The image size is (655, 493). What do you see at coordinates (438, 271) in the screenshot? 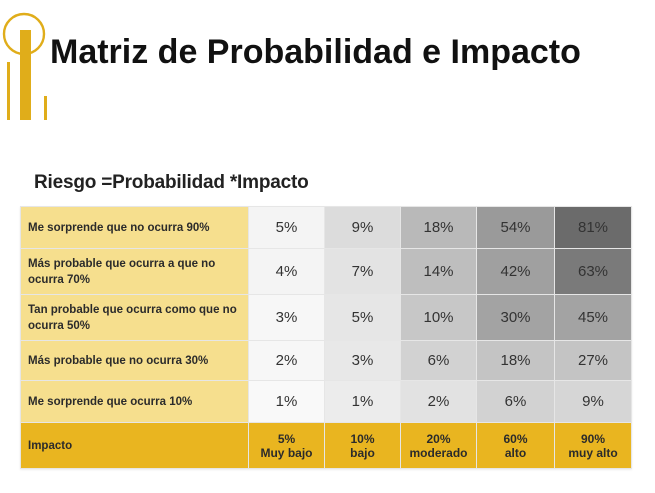
I see `risk-cell: 14%` at bounding box center [438, 271].